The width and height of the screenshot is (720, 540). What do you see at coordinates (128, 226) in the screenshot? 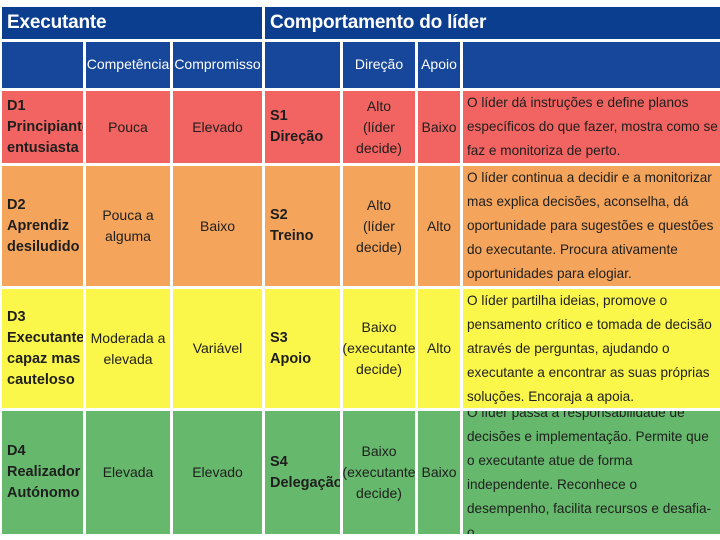
I see `row-2-competencia: Pouca a alguma` at bounding box center [128, 226].